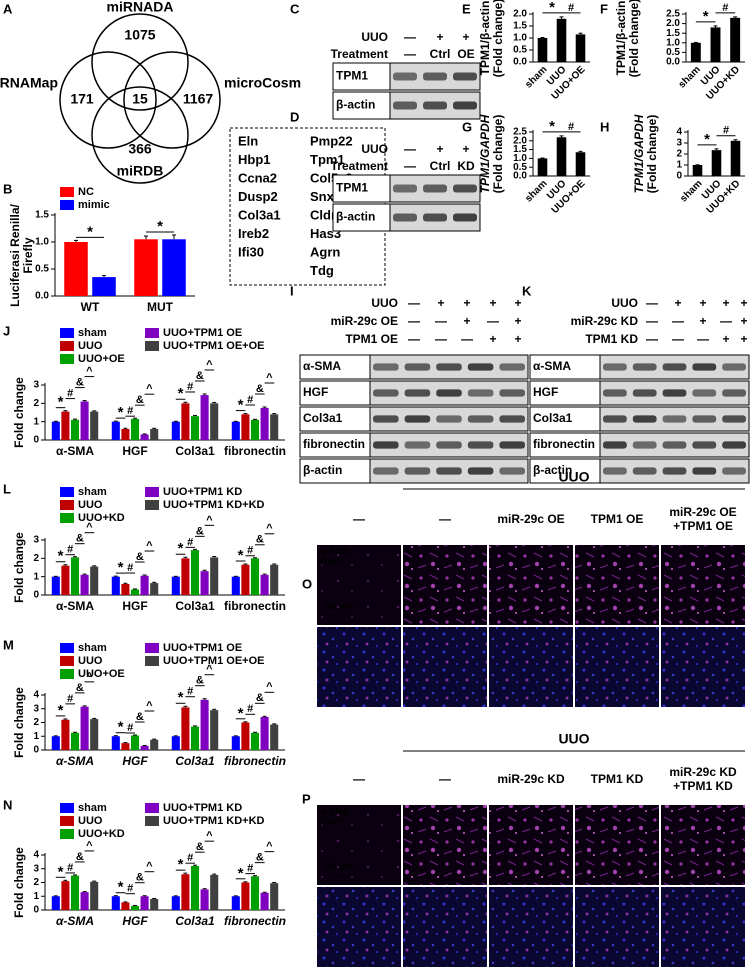 The width and height of the screenshot is (750, 968). Describe the element at coordinates (294, 116) in the screenshot. I see `panel-label: D` at that location.